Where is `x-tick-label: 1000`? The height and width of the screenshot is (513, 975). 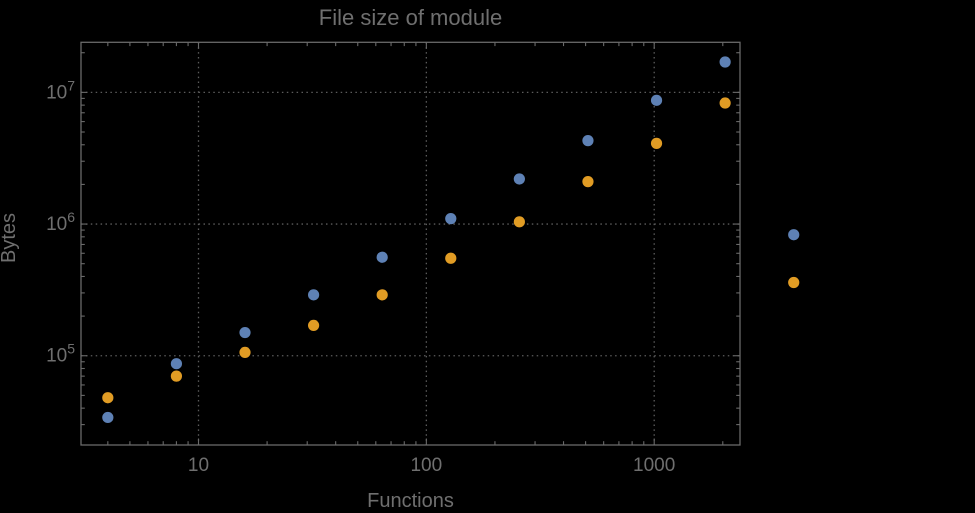
x-tick-label: 1000 is located at coordinates (654, 465).